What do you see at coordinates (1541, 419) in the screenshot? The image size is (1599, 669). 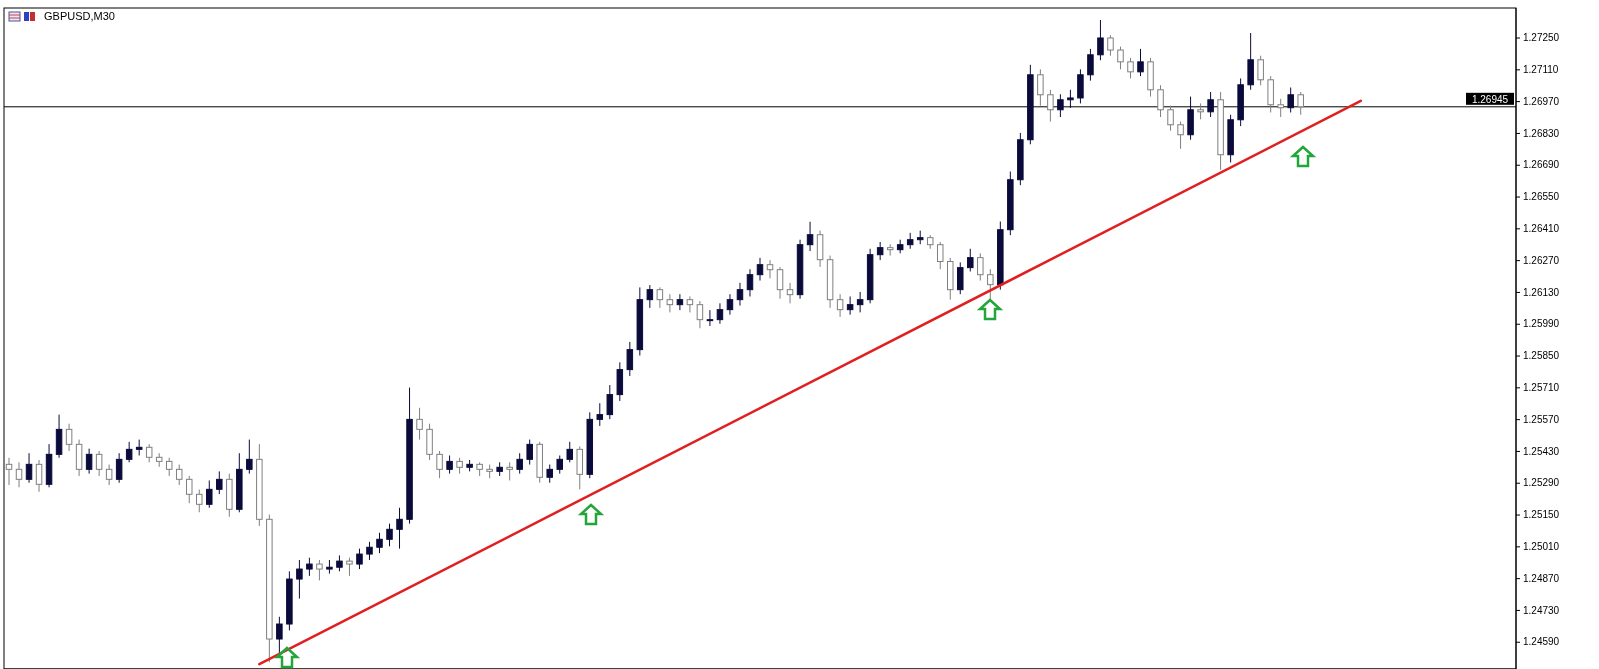 I see `y-tick-label: 1.25570` at bounding box center [1541, 419].